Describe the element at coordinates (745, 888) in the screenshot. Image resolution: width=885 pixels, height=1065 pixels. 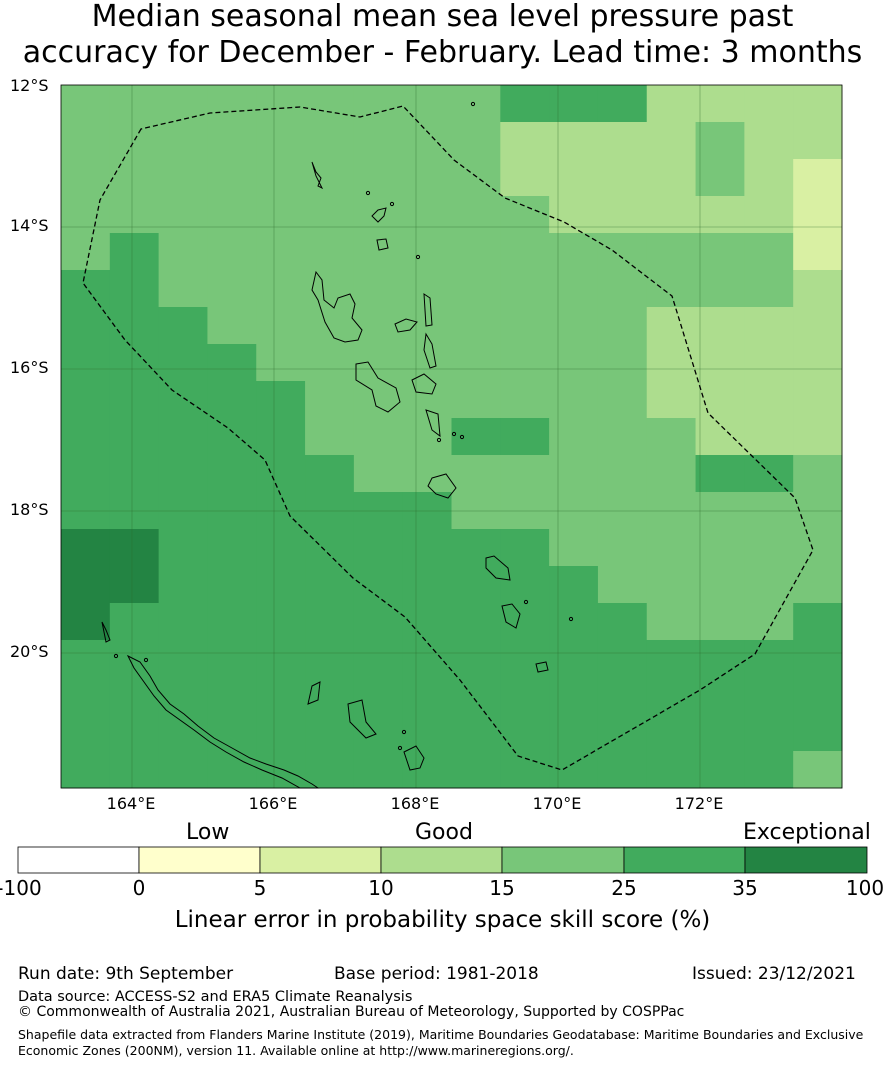
I see `colorbar-tick: 35` at that location.